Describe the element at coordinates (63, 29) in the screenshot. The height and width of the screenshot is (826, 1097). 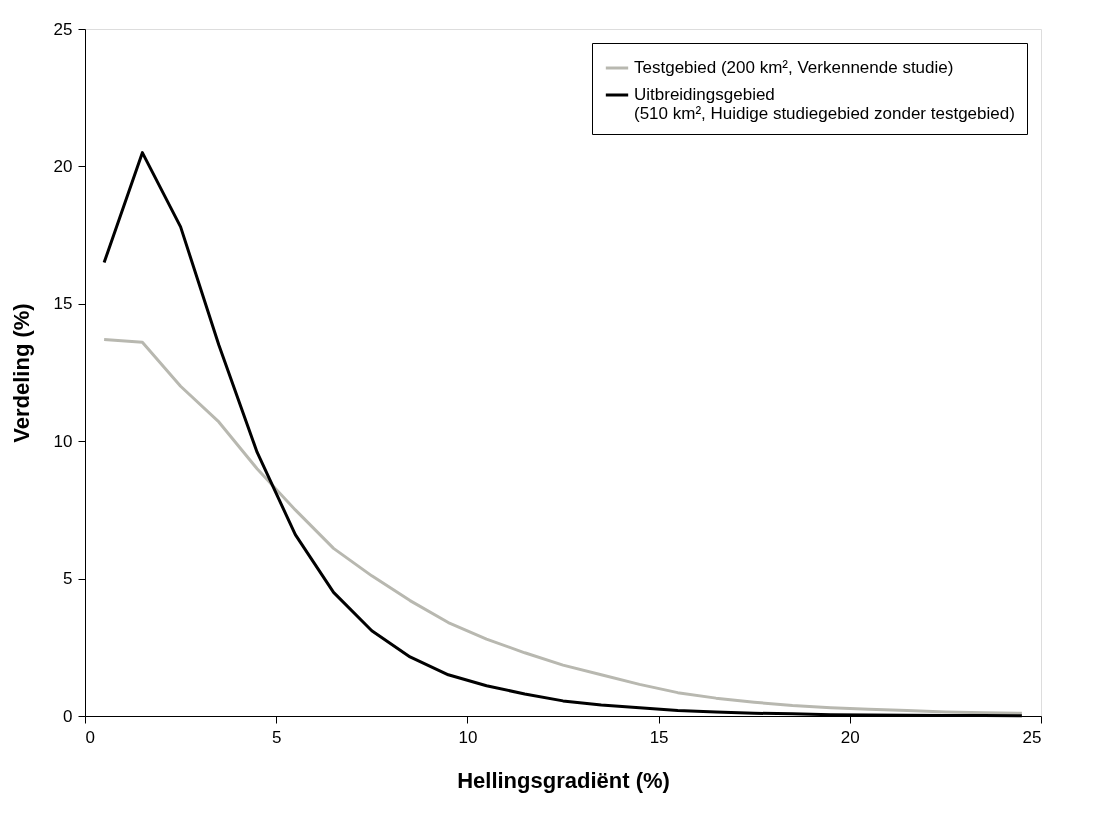
I see `y-tick-label: 25` at that location.